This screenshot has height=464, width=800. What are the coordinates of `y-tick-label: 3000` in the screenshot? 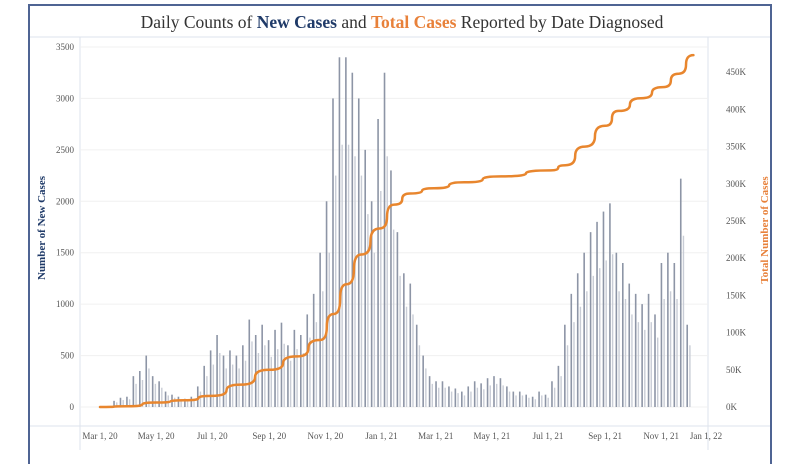 It's located at (65, 98).